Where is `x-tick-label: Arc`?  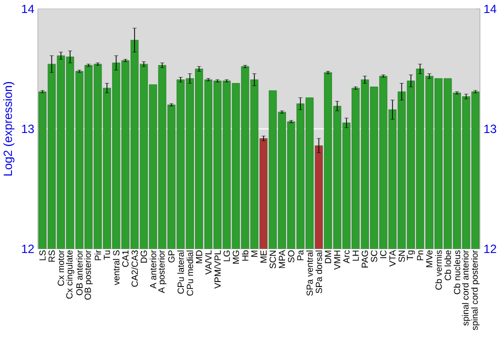
x-tick-label: Arc is located at coordinates (346, 257).